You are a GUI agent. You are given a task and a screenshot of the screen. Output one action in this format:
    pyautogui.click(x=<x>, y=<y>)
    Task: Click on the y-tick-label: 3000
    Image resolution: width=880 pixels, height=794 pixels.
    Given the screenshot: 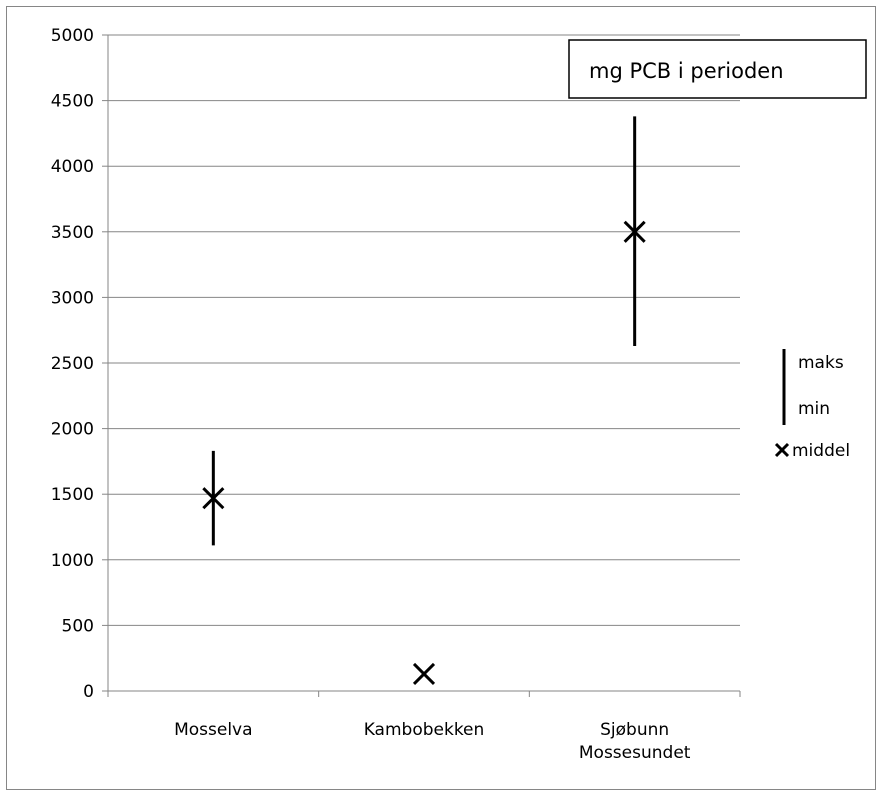 What is the action you would take?
    pyautogui.click(x=72, y=298)
    